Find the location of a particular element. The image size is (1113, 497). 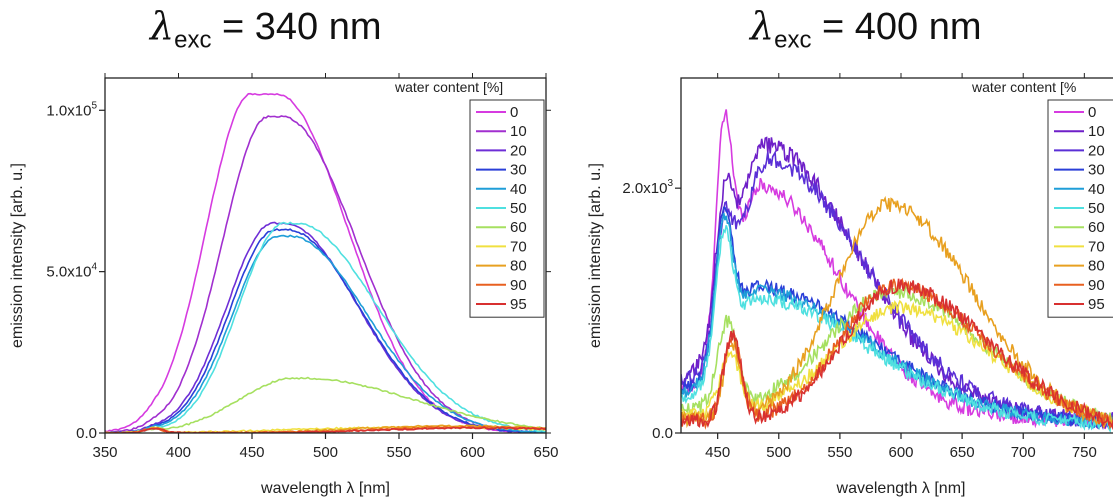

chart-title: λexc = 340 nm is located at coordinates (266, 29).